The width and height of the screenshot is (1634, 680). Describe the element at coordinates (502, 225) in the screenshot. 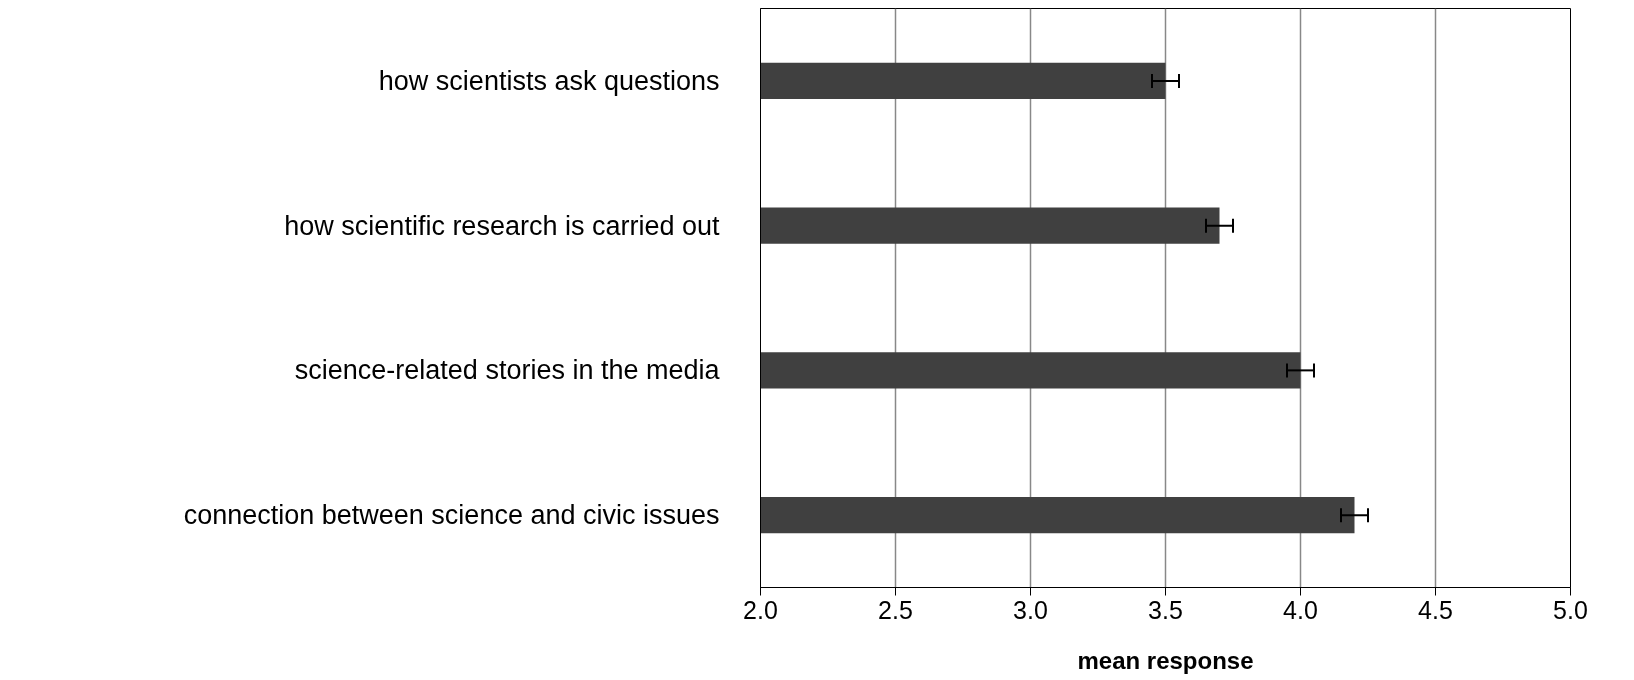

I see `y-tick-label: how scientific research is carried out` at that location.